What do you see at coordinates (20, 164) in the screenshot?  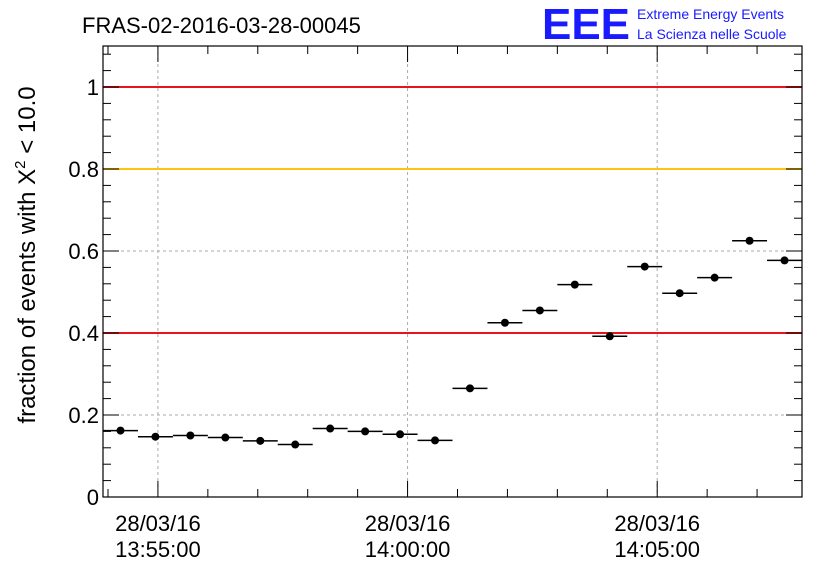 I see `y-axis-title-superscript: 2` at bounding box center [20, 164].